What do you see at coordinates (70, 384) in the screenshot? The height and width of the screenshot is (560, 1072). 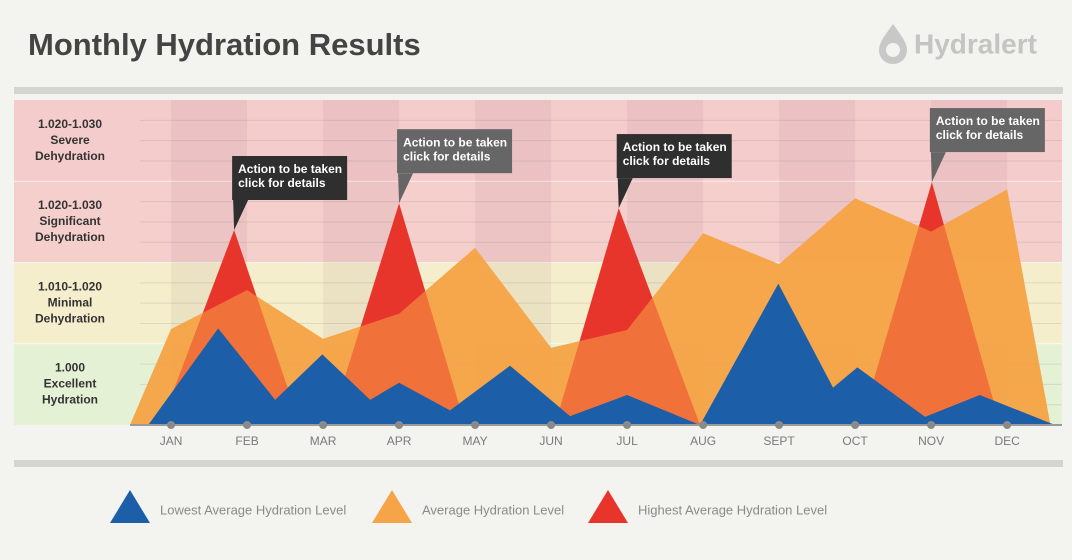 I see `band-label: Excellent` at bounding box center [70, 384].